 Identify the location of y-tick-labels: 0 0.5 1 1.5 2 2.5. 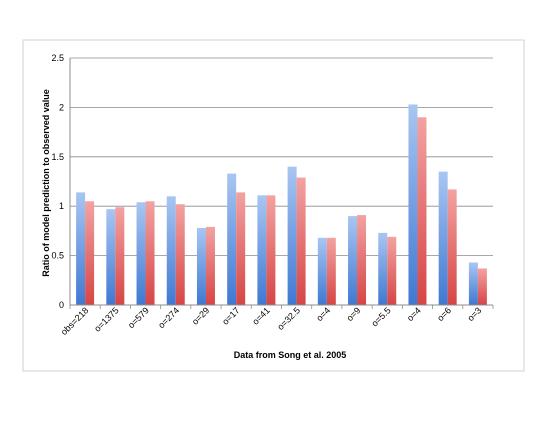
(57, 181).